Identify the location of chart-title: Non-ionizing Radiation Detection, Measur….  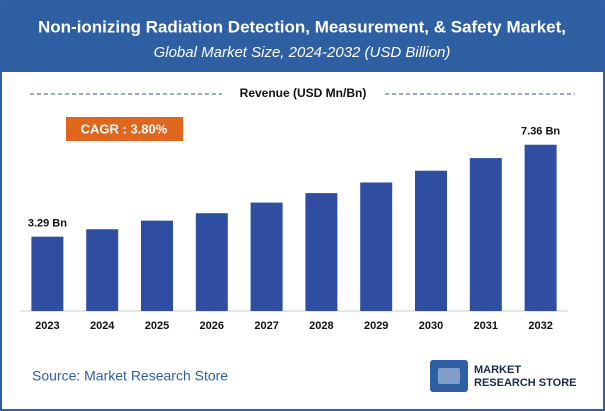
(302, 26).